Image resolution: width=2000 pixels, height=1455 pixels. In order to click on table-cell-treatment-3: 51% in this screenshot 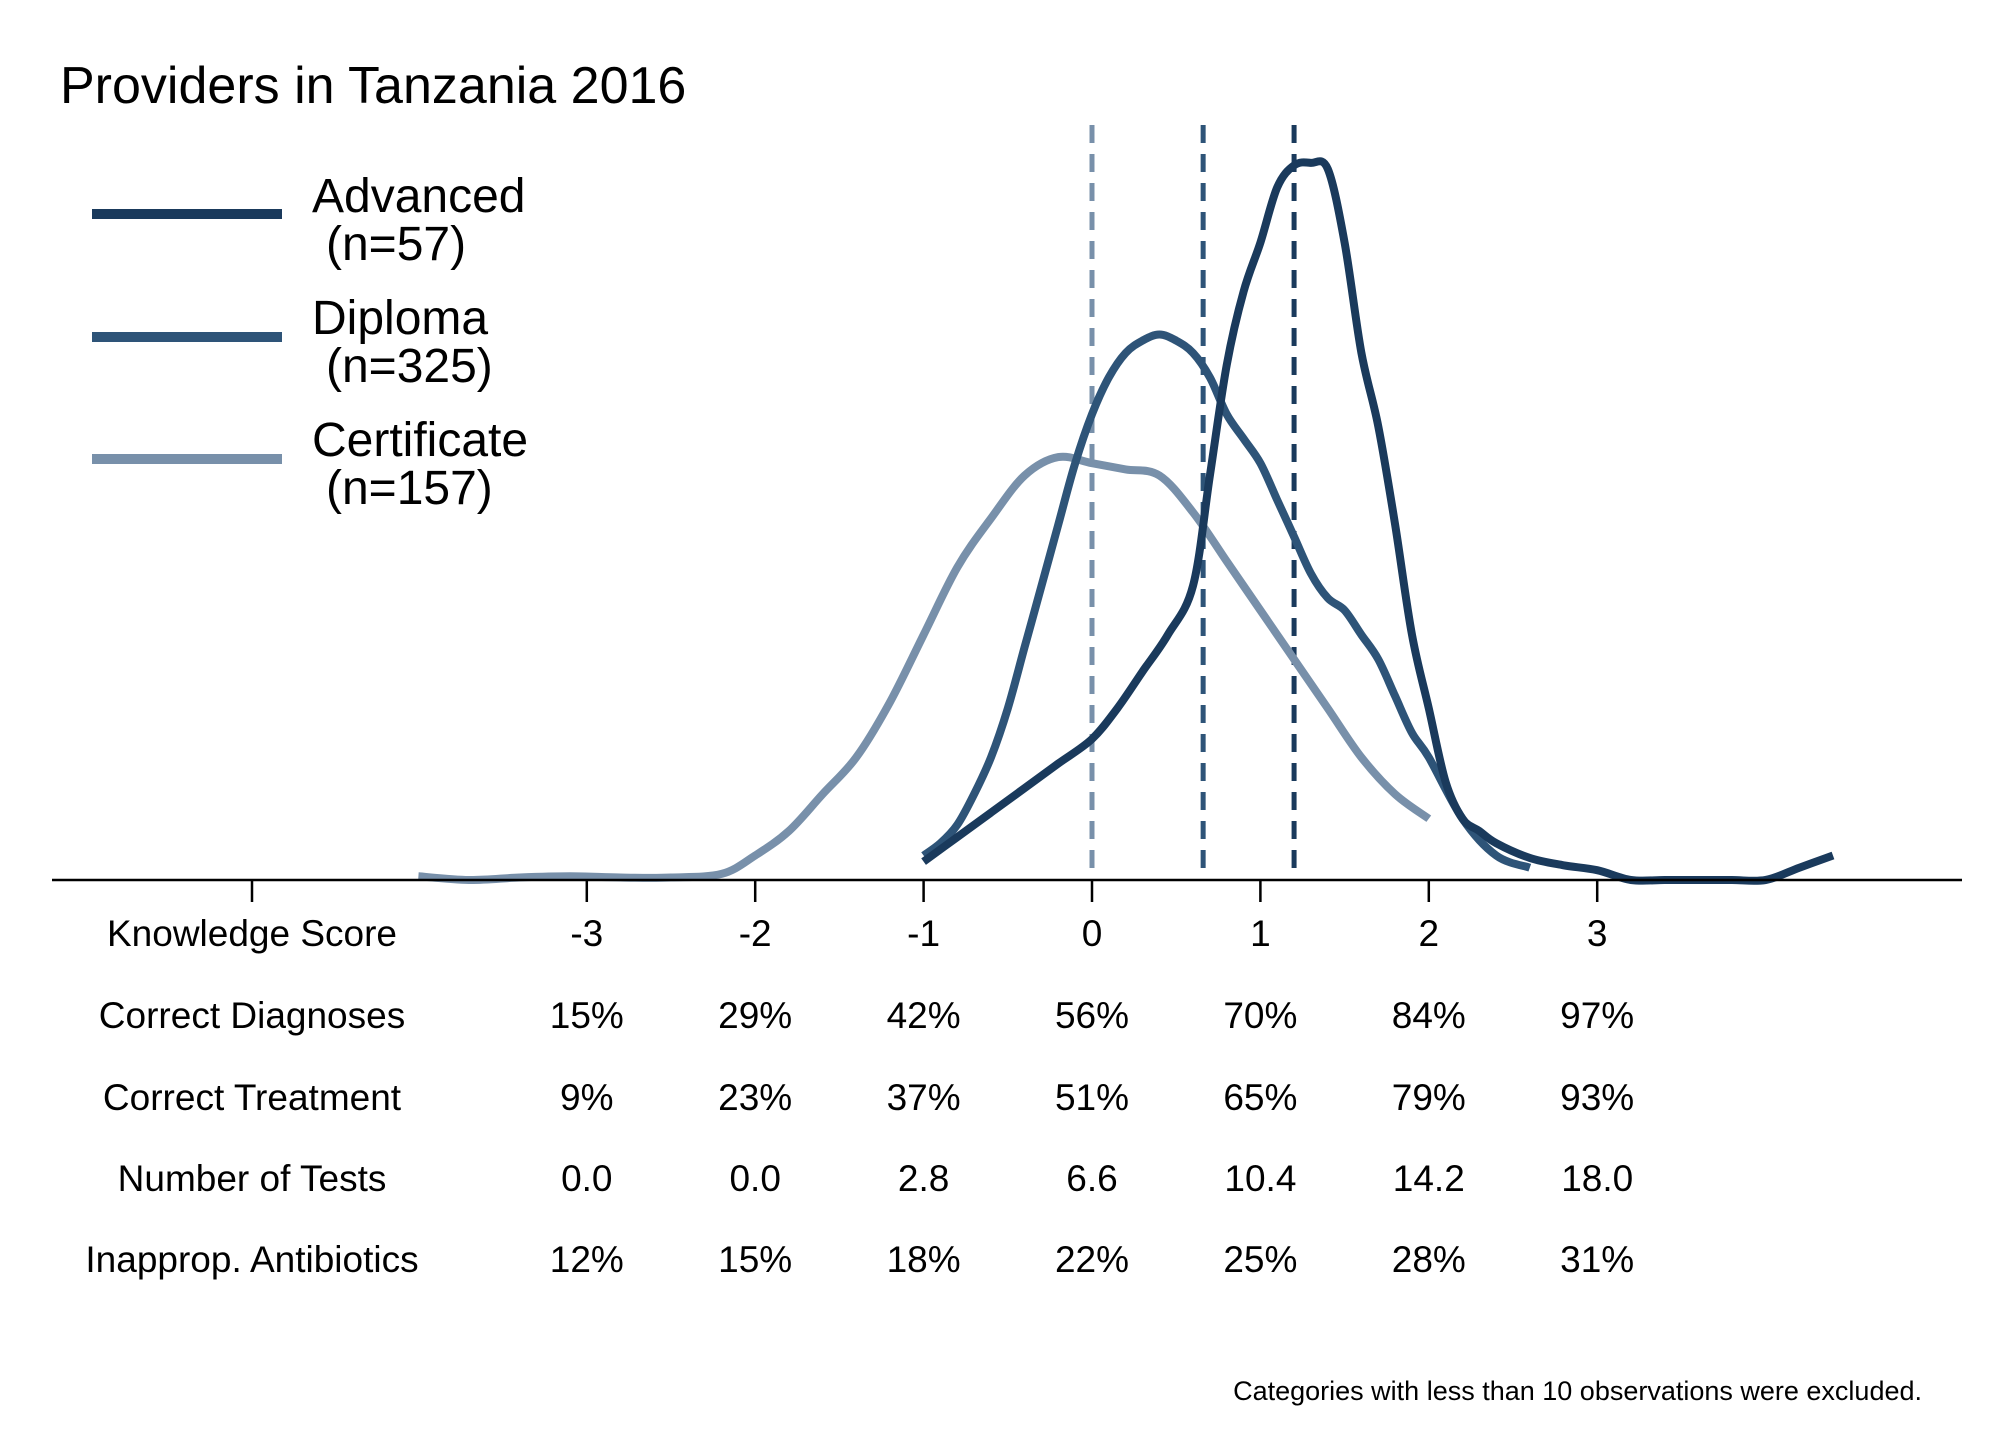, I will do `click(1092, 1097)`.